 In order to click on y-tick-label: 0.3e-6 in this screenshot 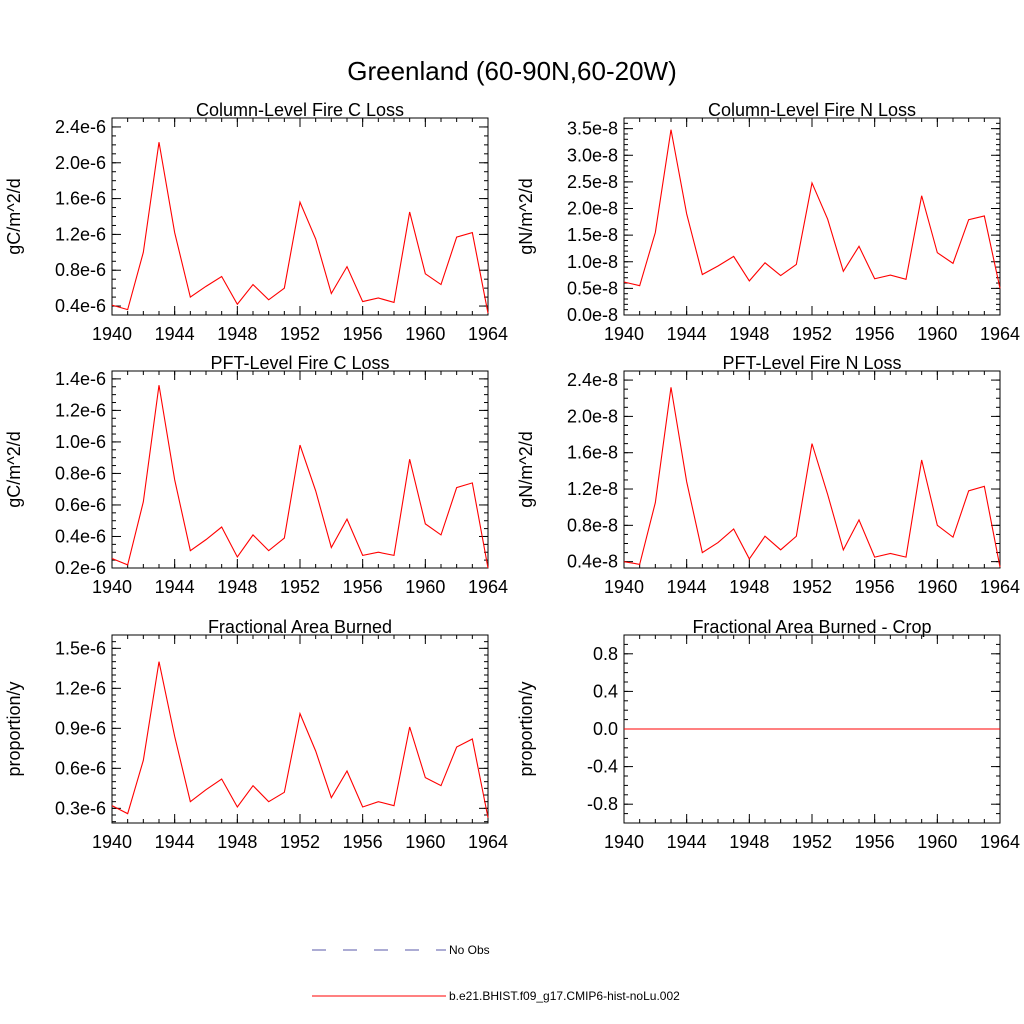, I will do `click(80, 808)`.